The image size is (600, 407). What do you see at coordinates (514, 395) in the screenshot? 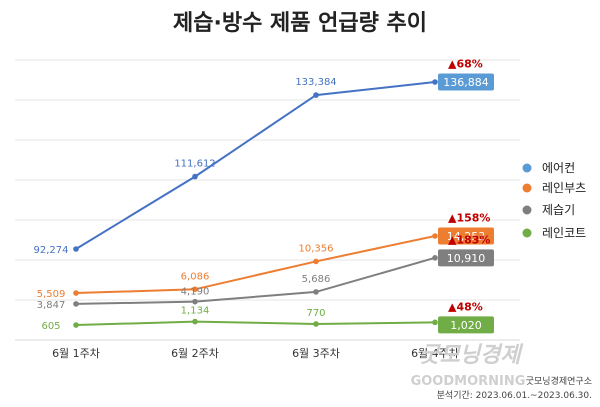
I see `source-period: 분석기간: 2023.06.01.~2023.06.30.` at bounding box center [514, 395].